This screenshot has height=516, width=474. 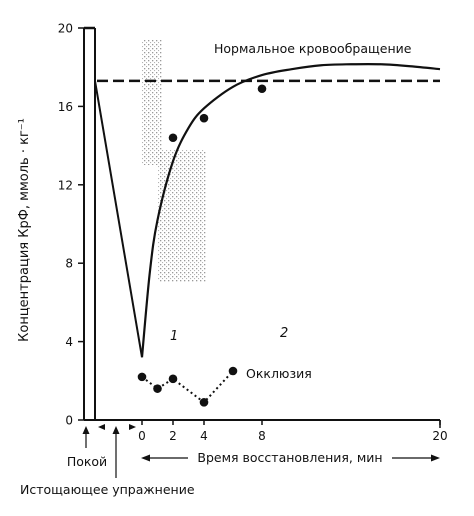 What do you see at coordinates (279, 373) in the screenshot?
I see `occlusion-label: Окклюзия` at bounding box center [279, 373].